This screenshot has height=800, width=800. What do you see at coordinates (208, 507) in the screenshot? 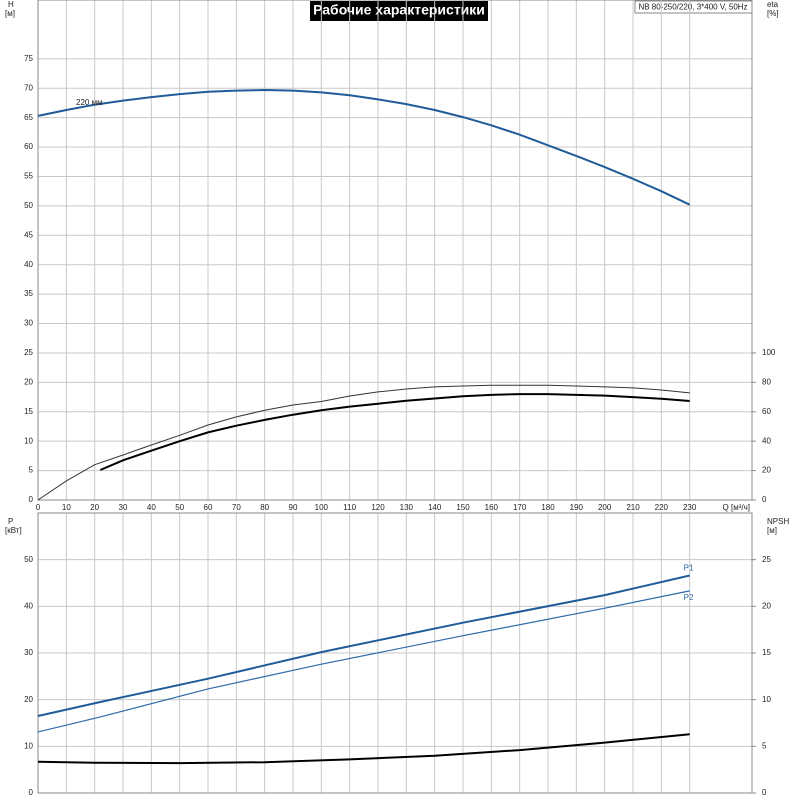
I see `x-tick-label: 60` at bounding box center [208, 507].